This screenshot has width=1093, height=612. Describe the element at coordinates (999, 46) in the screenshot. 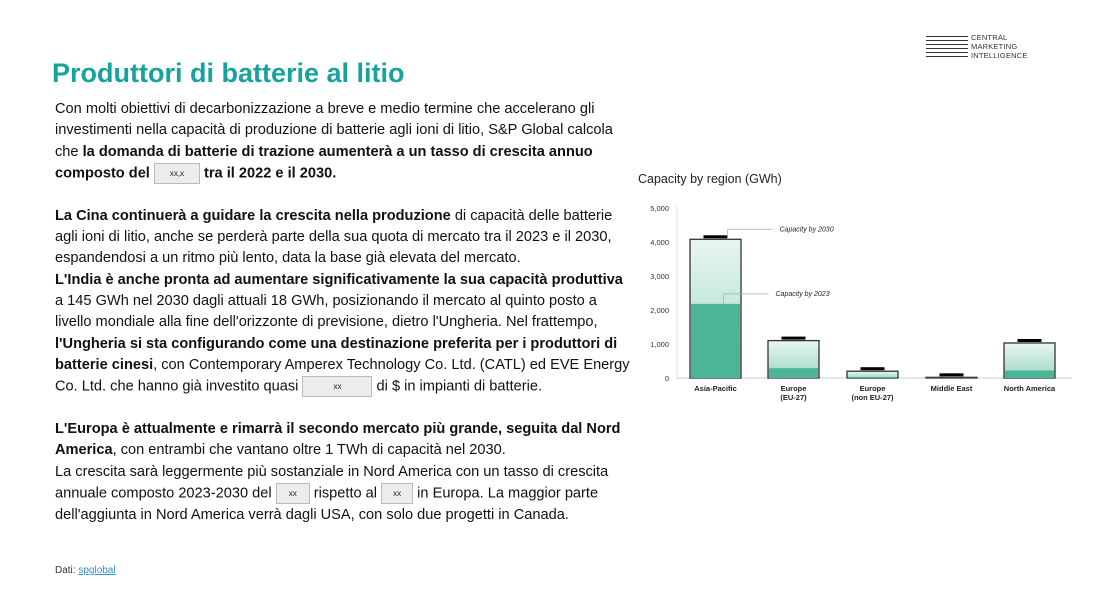

I see `logo-text: CENTRAL MARKETING INTELLIGENCE` at that location.